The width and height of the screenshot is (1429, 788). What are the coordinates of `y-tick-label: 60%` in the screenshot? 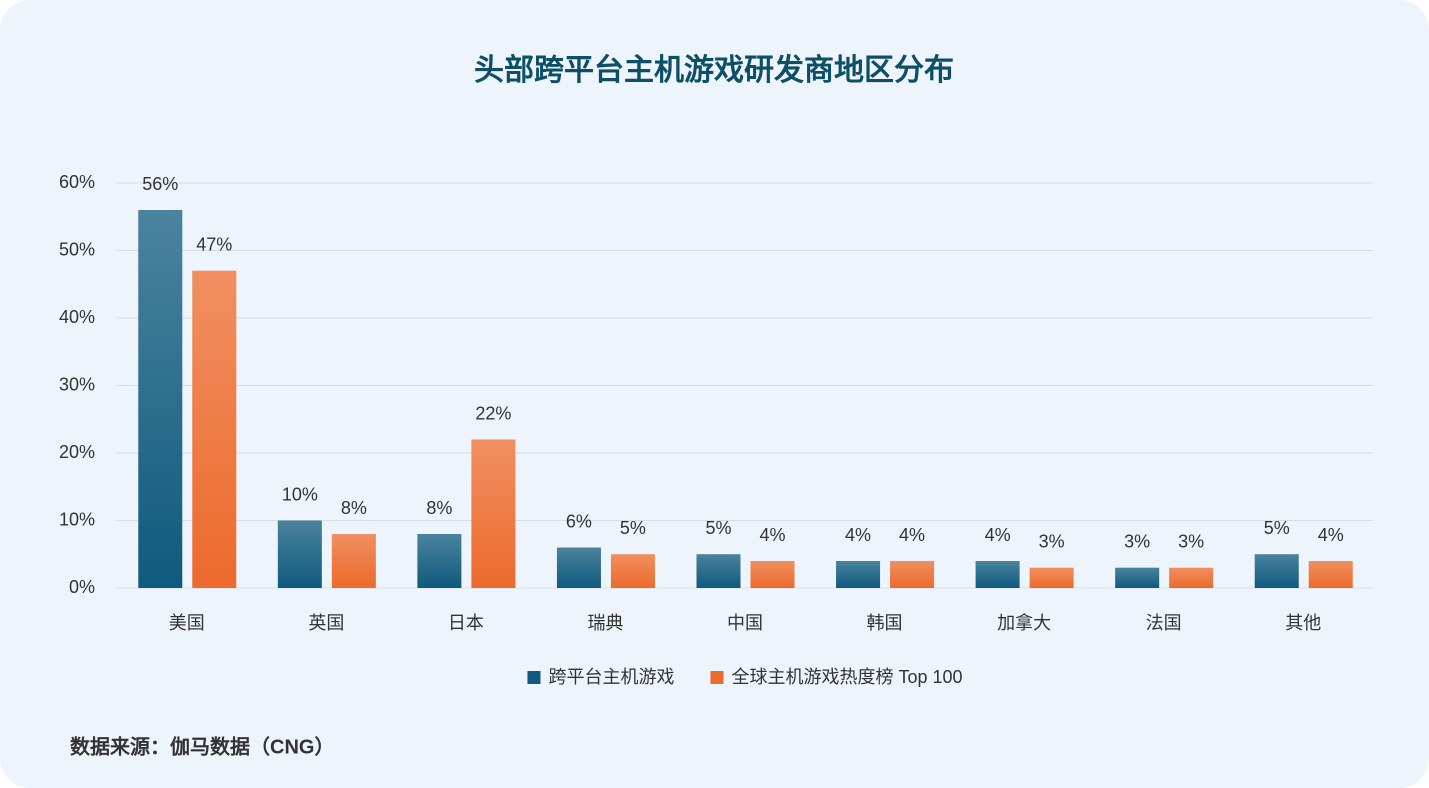 It's located at (77, 182).